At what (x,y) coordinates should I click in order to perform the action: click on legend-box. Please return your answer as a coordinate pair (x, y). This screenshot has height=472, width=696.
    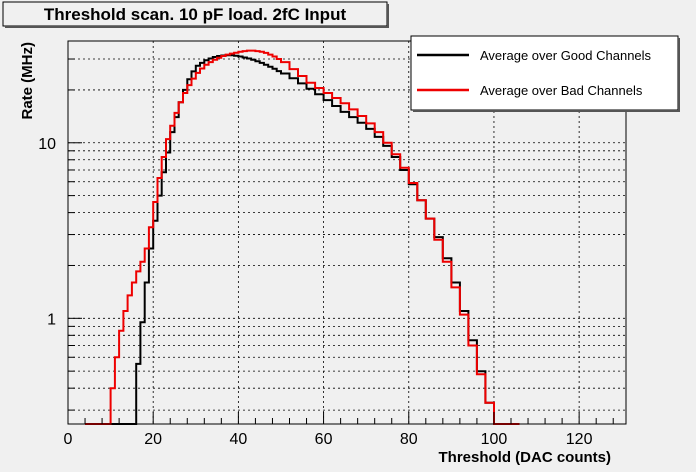
    Looking at the image, I should click on (544, 73).